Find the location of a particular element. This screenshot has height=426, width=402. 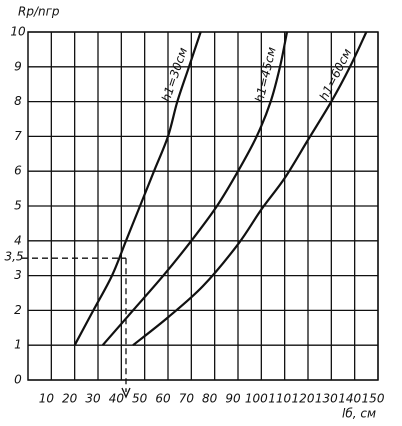

y-tick-label: 3 is located at coordinates (18, 275).